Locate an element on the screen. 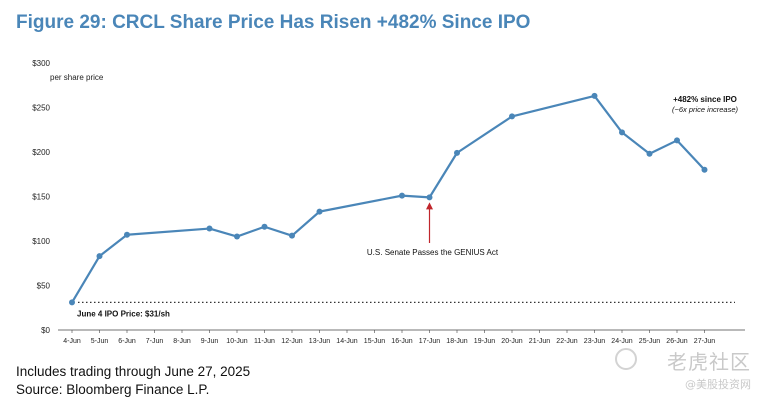 Image resolution: width=765 pixels, height=403 pixels. arrowhead-icon is located at coordinates (429, 206).